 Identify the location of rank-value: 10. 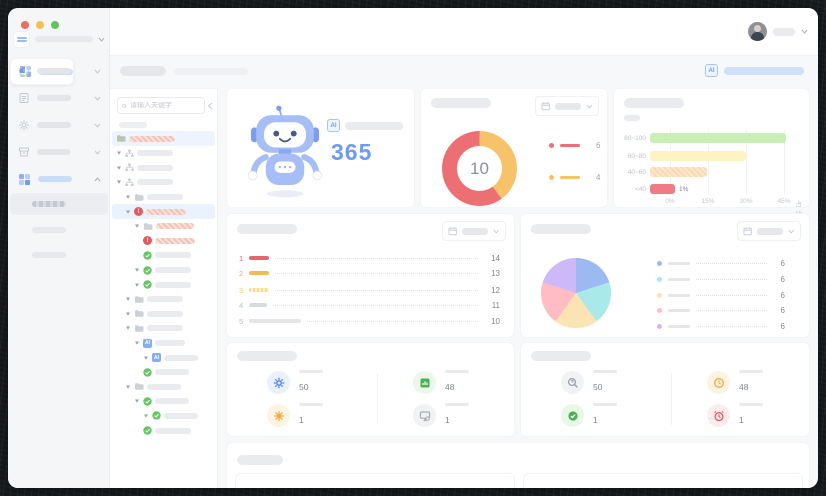
(495, 321).